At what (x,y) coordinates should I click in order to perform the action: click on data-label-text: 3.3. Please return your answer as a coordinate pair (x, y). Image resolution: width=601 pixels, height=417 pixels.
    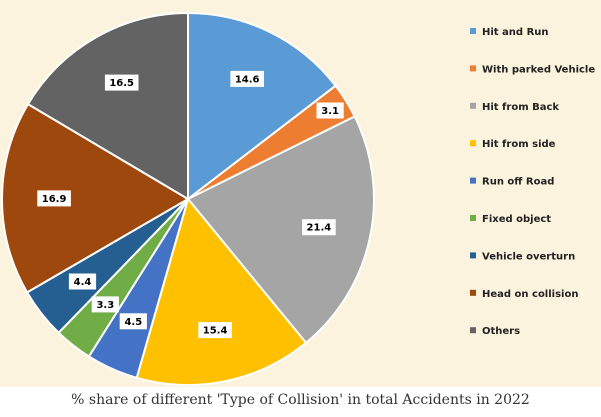
    Looking at the image, I should click on (105, 305).